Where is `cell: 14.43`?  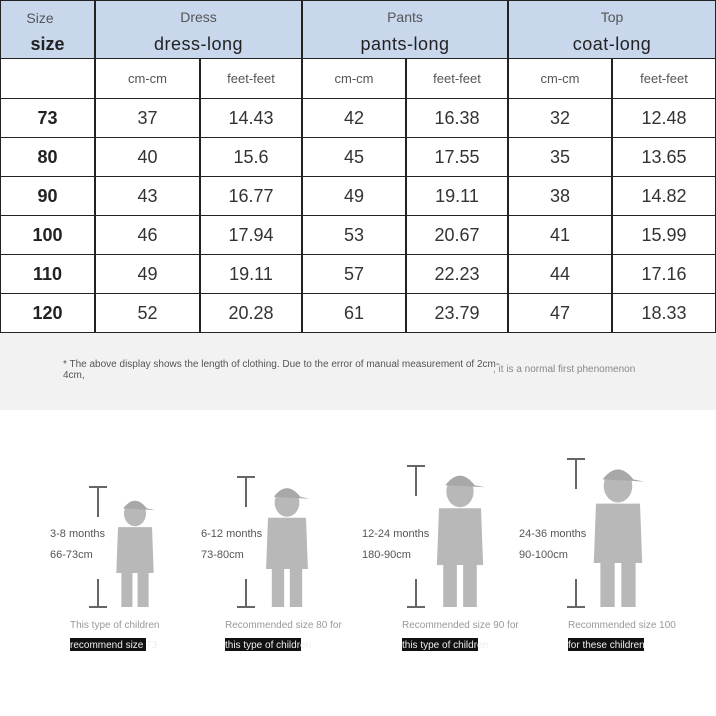
cell: 14.43 is located at coordinates (251, 118).